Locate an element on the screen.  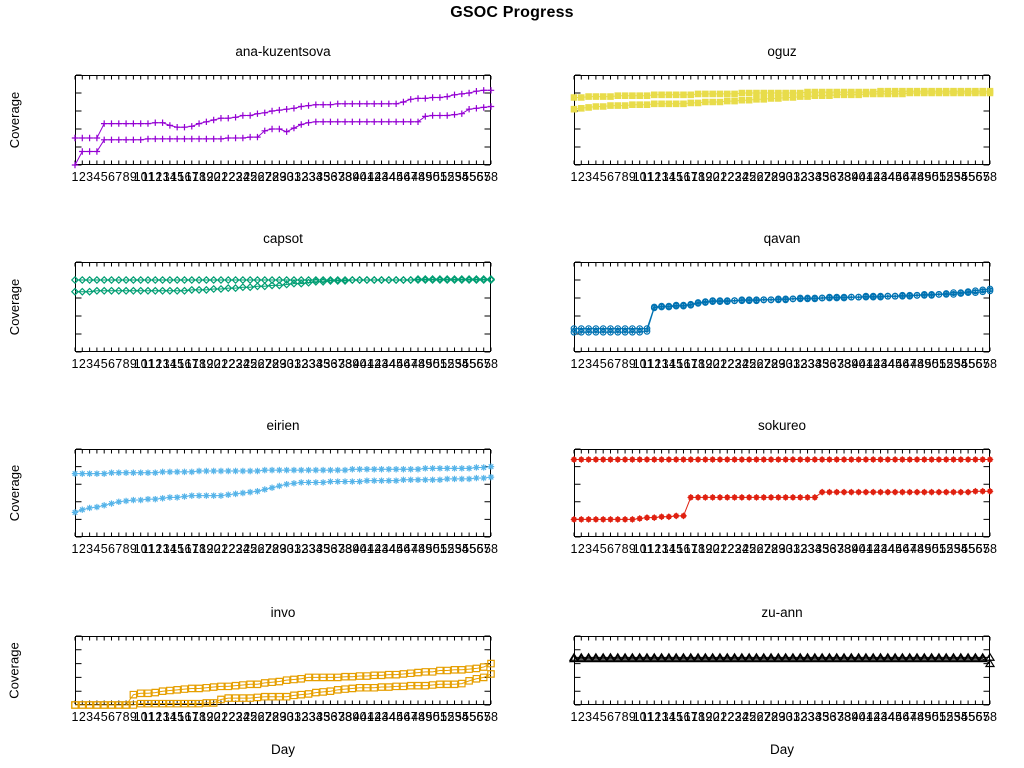
x-tick-label: 9 is located at coordinates (632, 177).